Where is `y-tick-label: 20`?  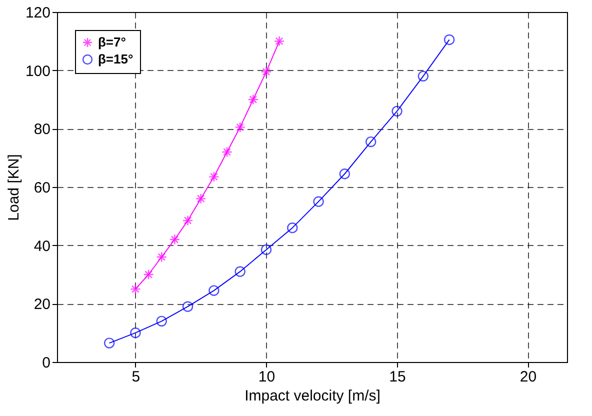
y-tick-label: 20 is located at coordinates (42, 305).